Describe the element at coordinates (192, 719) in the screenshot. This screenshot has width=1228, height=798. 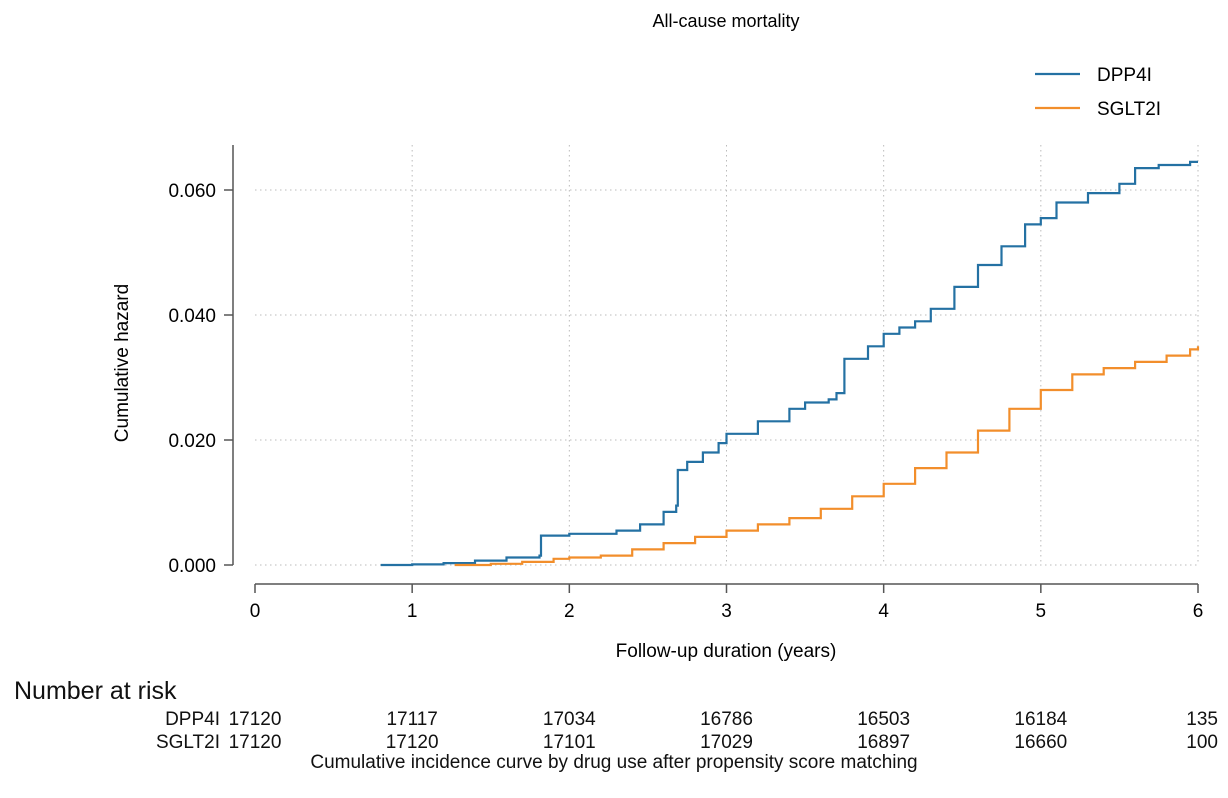
I see `risk-row-label: DPP4I` at that location.